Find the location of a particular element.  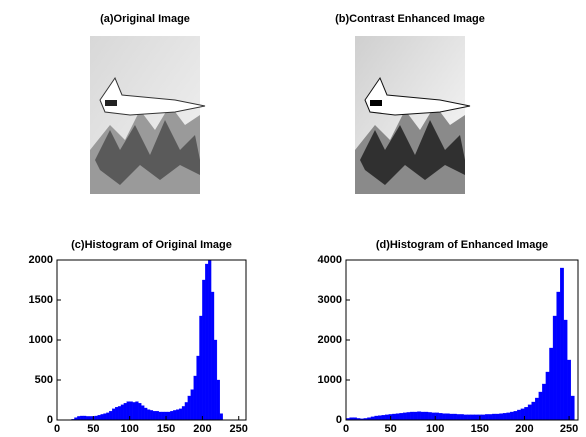

y-tick-label: 0 is located at coordinates (339, 420).